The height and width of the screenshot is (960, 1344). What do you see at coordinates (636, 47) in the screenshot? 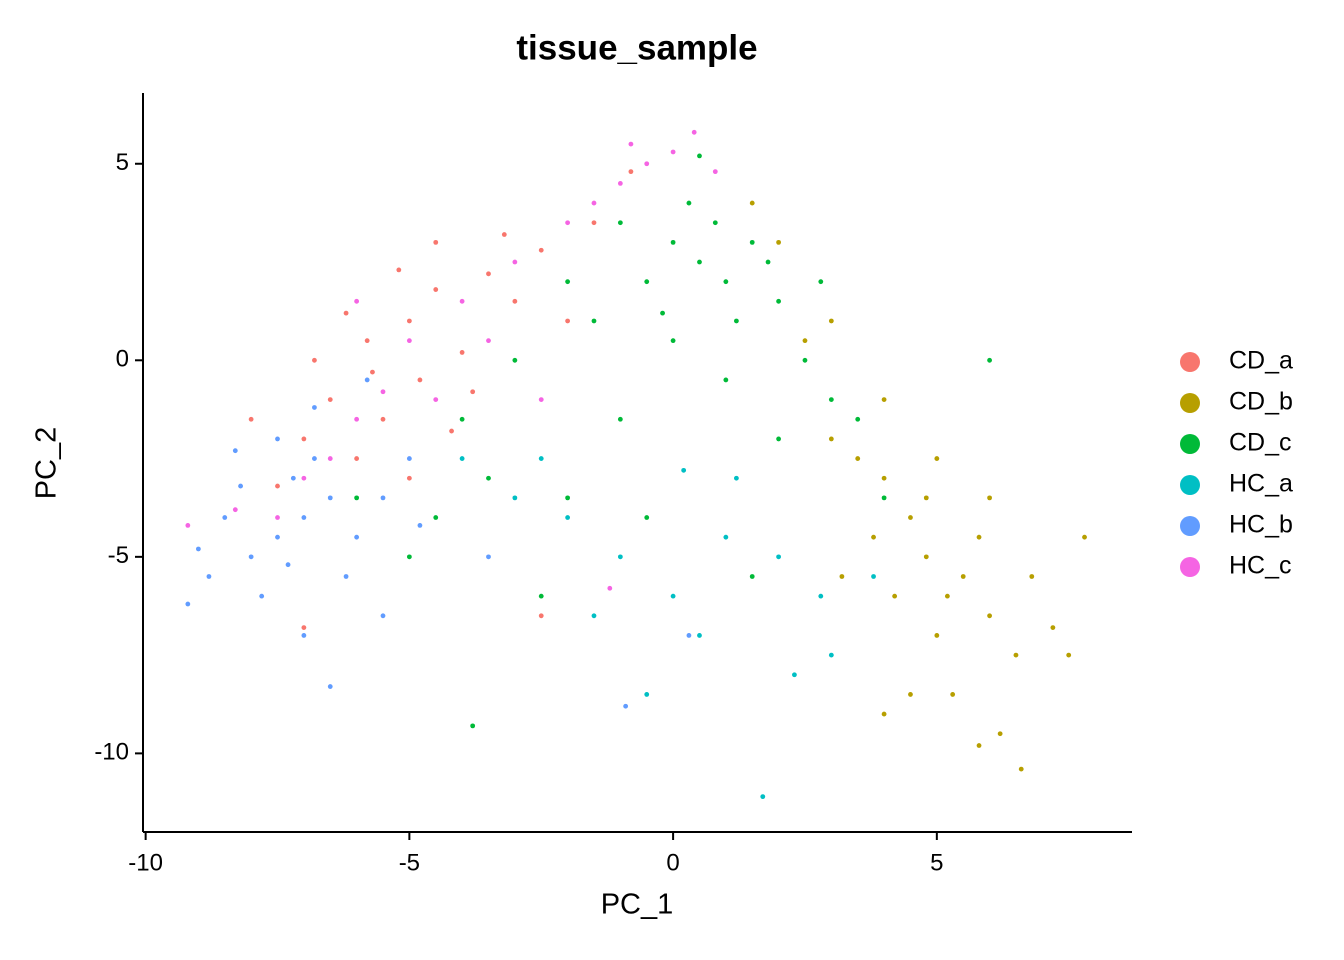
I see `chart-title: tissue_sample` at bounding box center [636, 47].